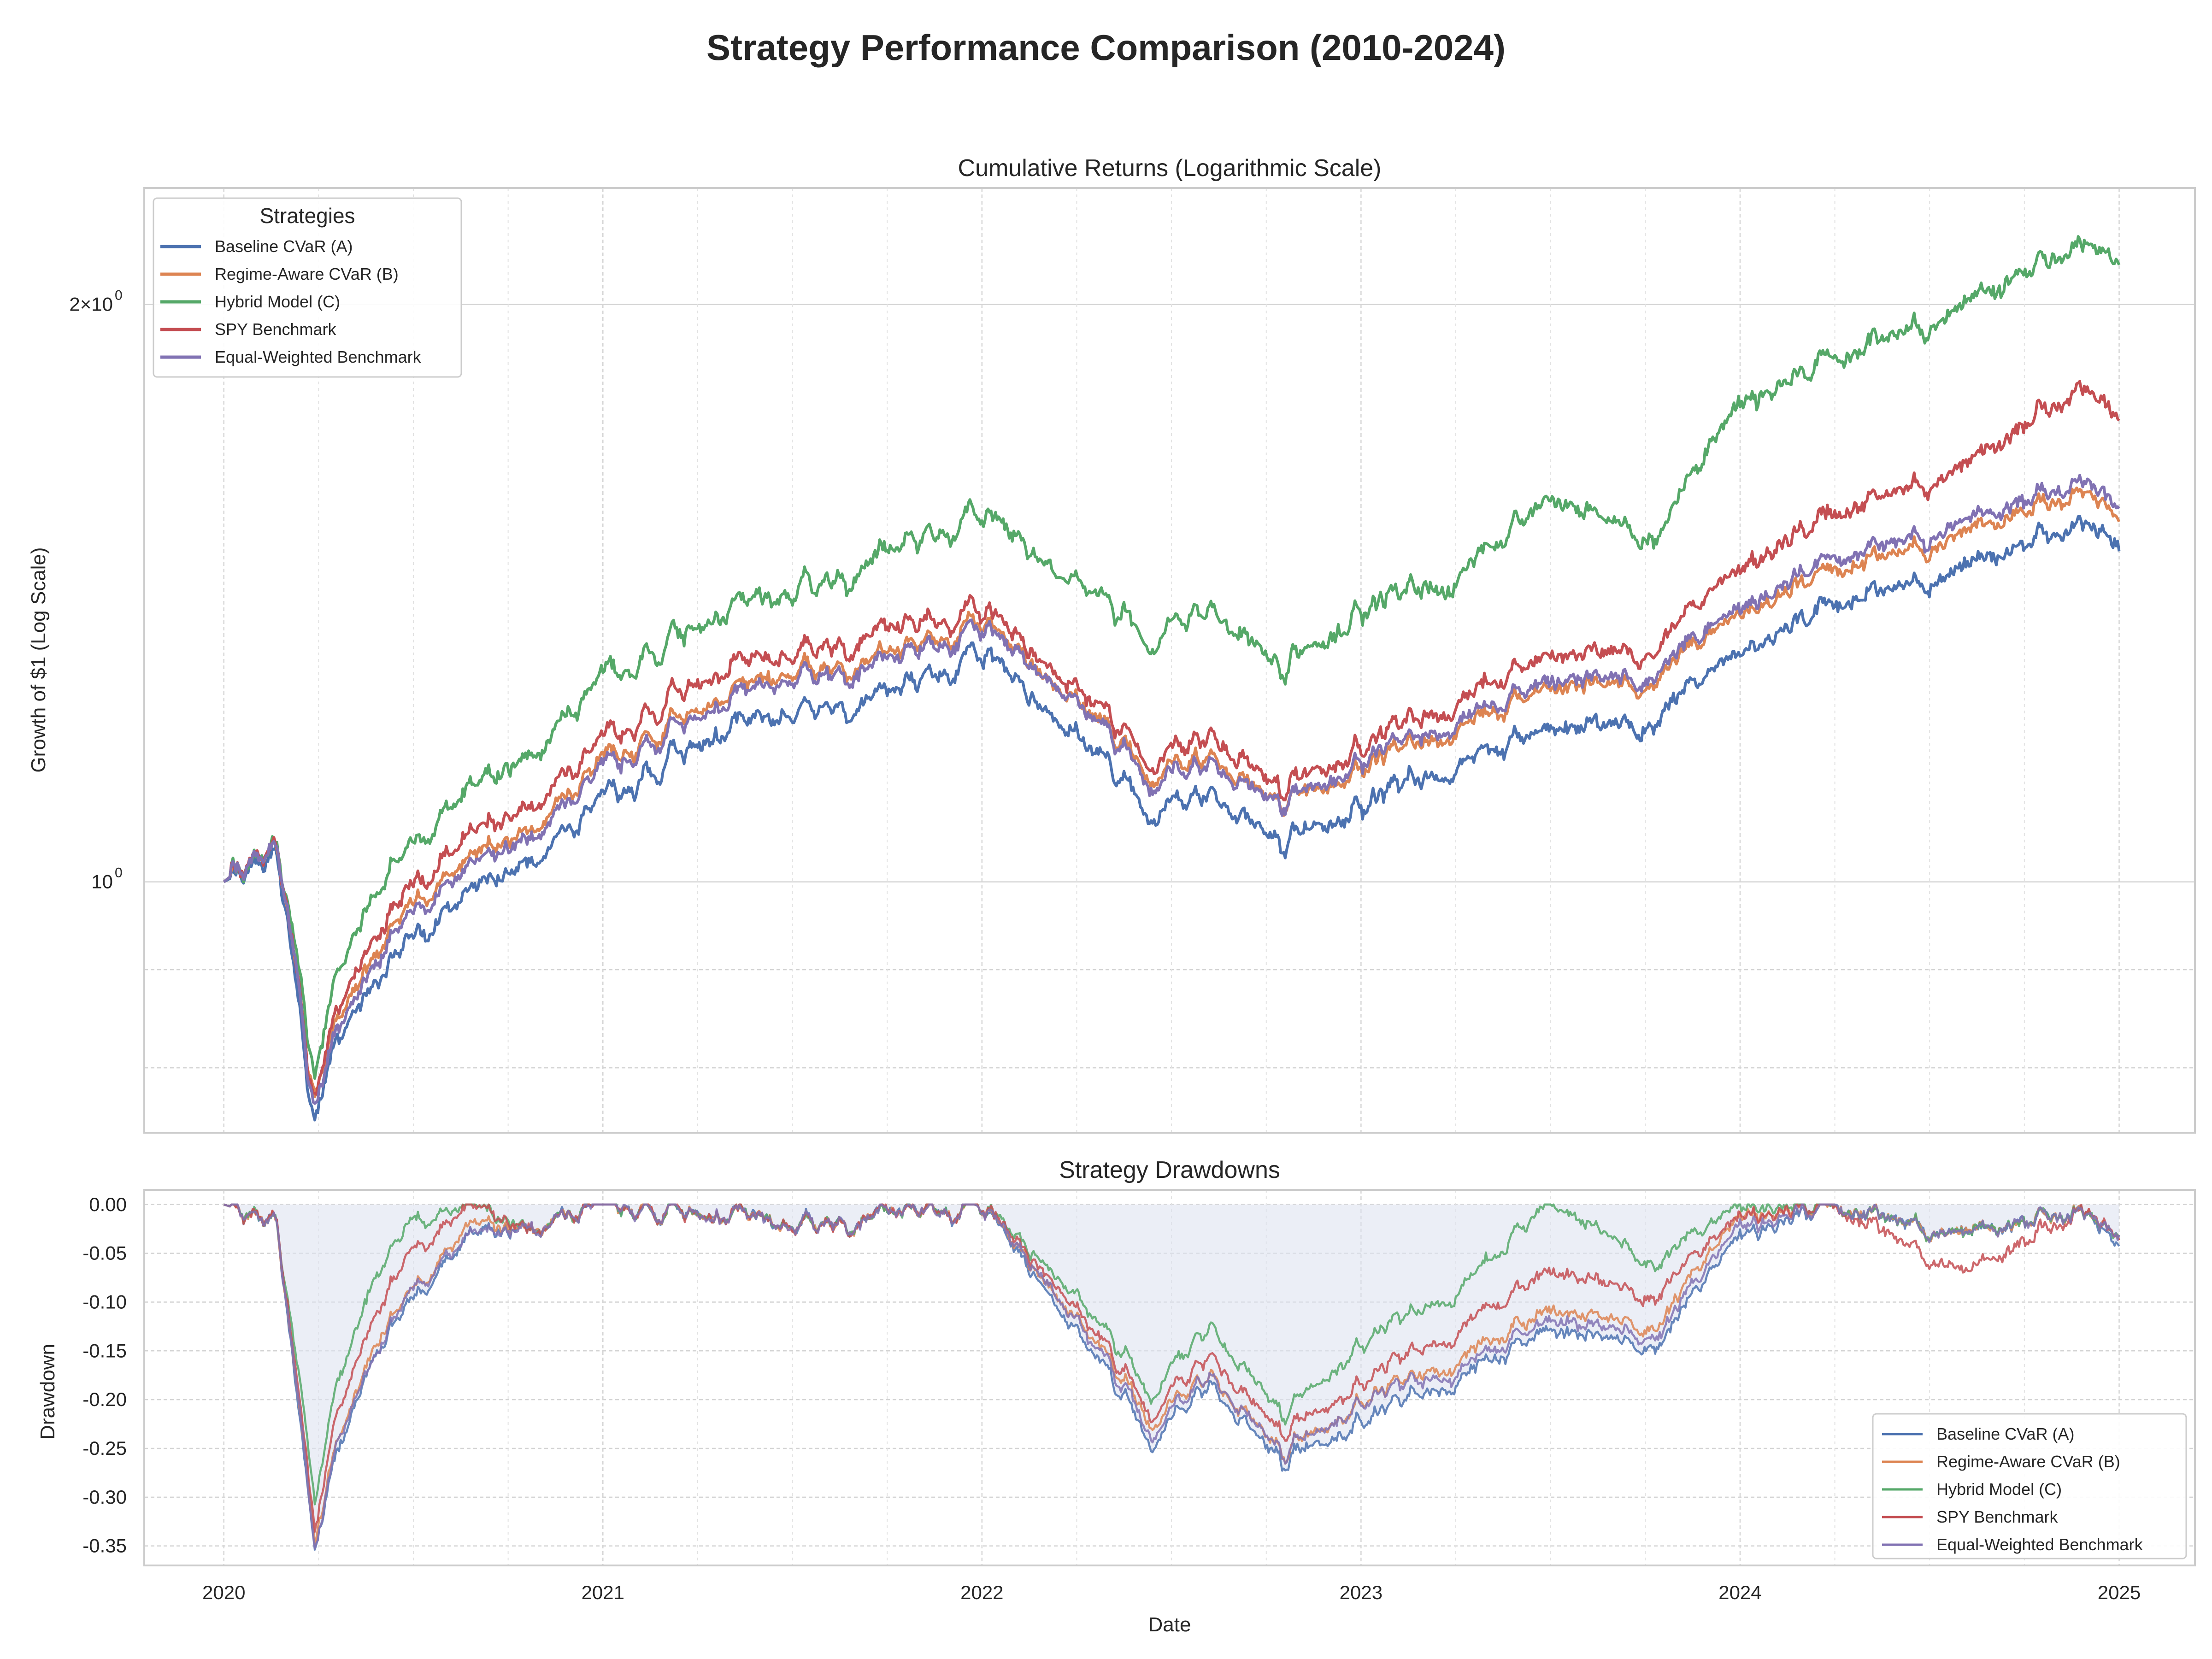 This screenshot has height=1659, width=2212. Describe the element at coordinates (2028, 1461) in the screenshot. I see `bottom-legend-label: Regime-Aware CVaR (B)` at that location.